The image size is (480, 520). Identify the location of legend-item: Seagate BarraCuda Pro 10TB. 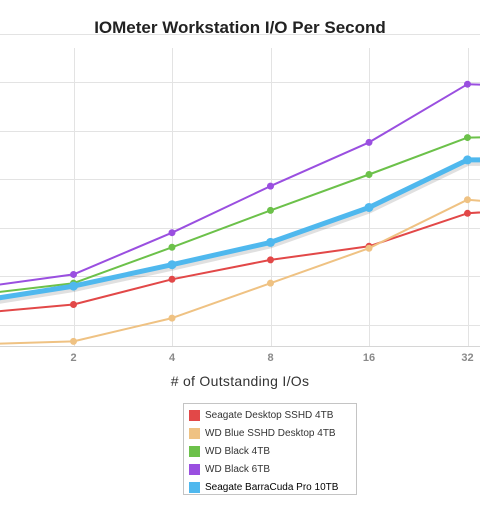
(272, 487).